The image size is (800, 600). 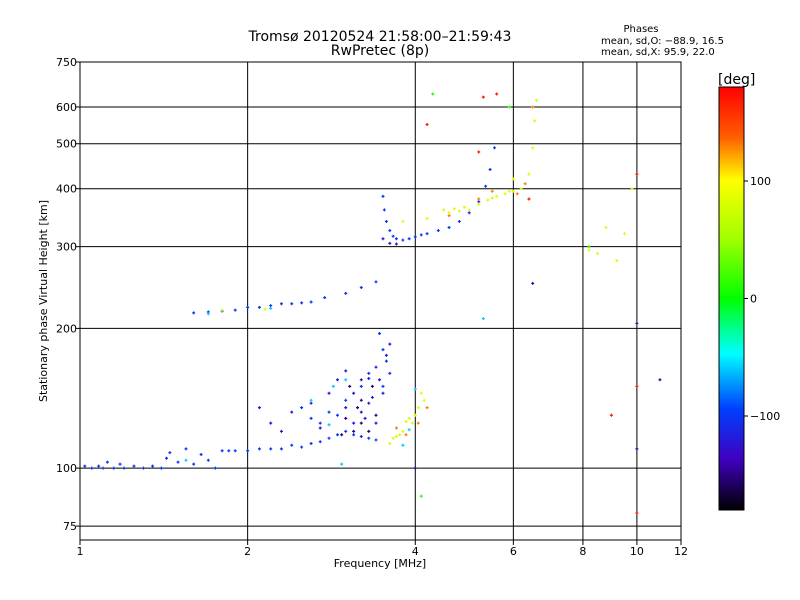 I want to click on y-tick-label: 75, so click(x=70, y=526).